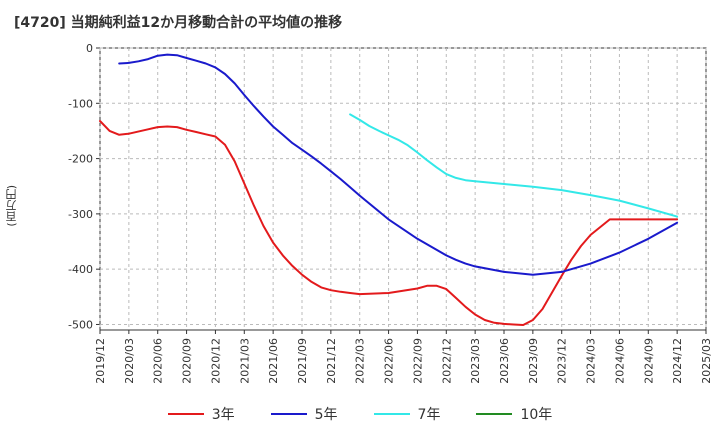 This screenshot has height=440, width=720. What do you see at coordinates (80, 269) in the screenshot?
I see `y-tick-label: -400` at bounding box center [80, 269].